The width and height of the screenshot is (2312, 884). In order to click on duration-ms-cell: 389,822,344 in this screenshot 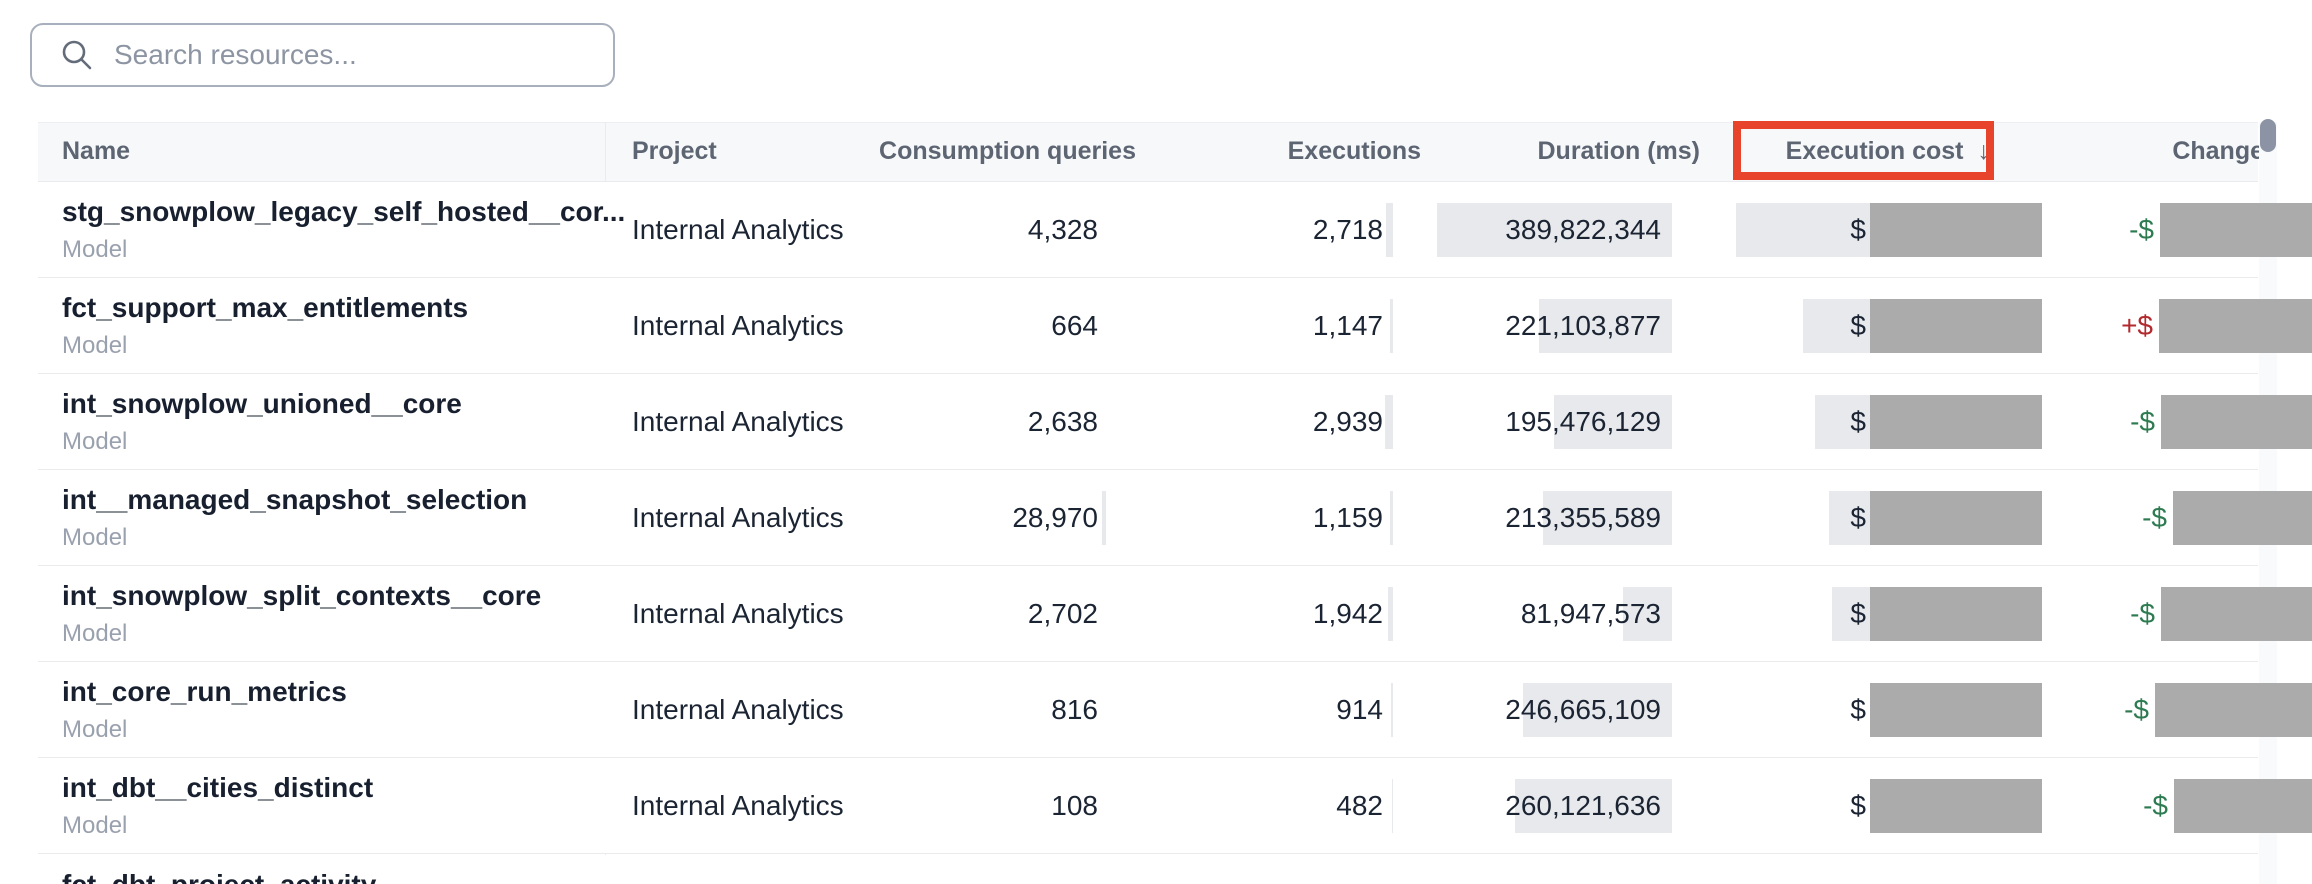, I will do `click(1583, 229)`.